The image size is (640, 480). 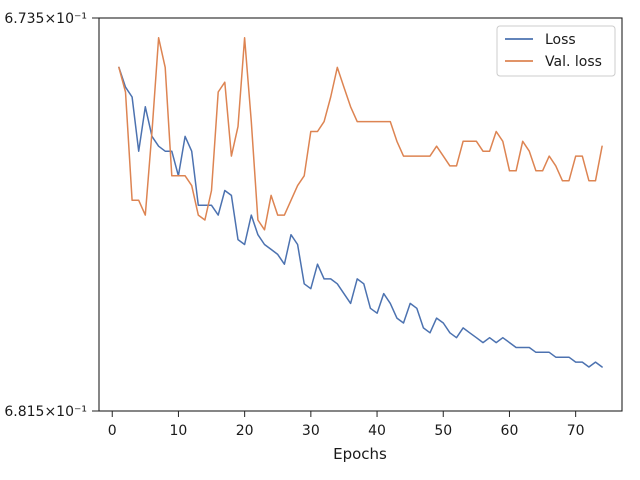 I want to click on legend: Loss Val. loss, so click(x=556, y=51).